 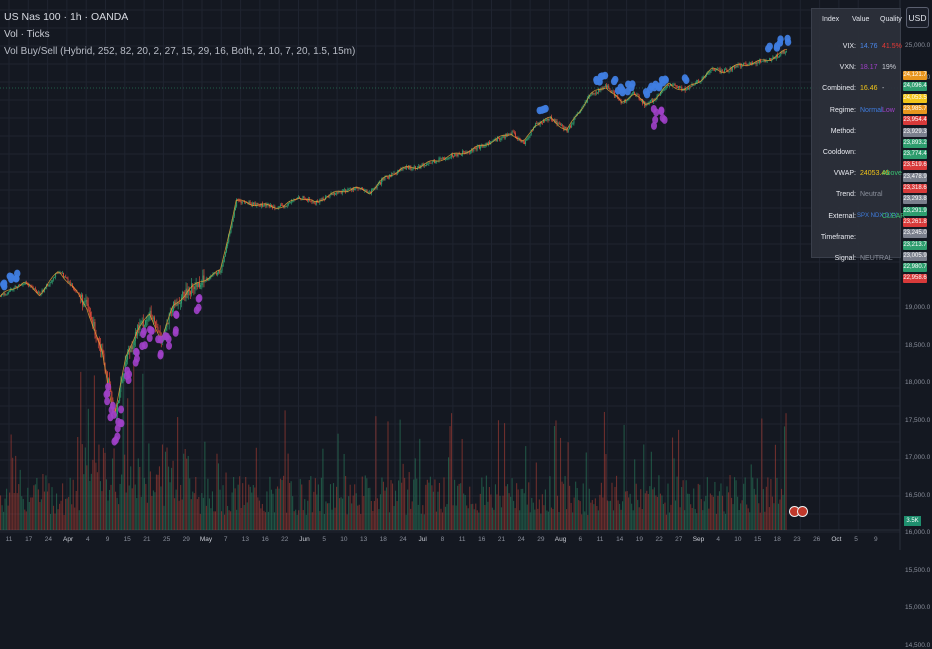 I want to click on price-level-label: 23,261.8, so click(x=915, y=222).